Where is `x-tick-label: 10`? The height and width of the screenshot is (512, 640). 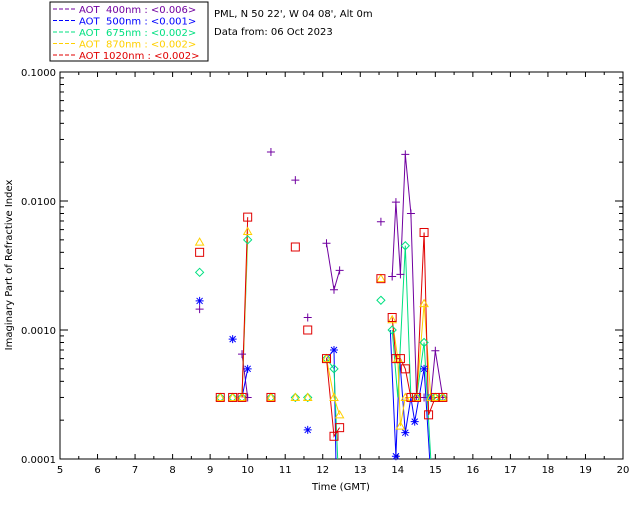
x-tick-label: 10 is located at coordinates (247, 470).